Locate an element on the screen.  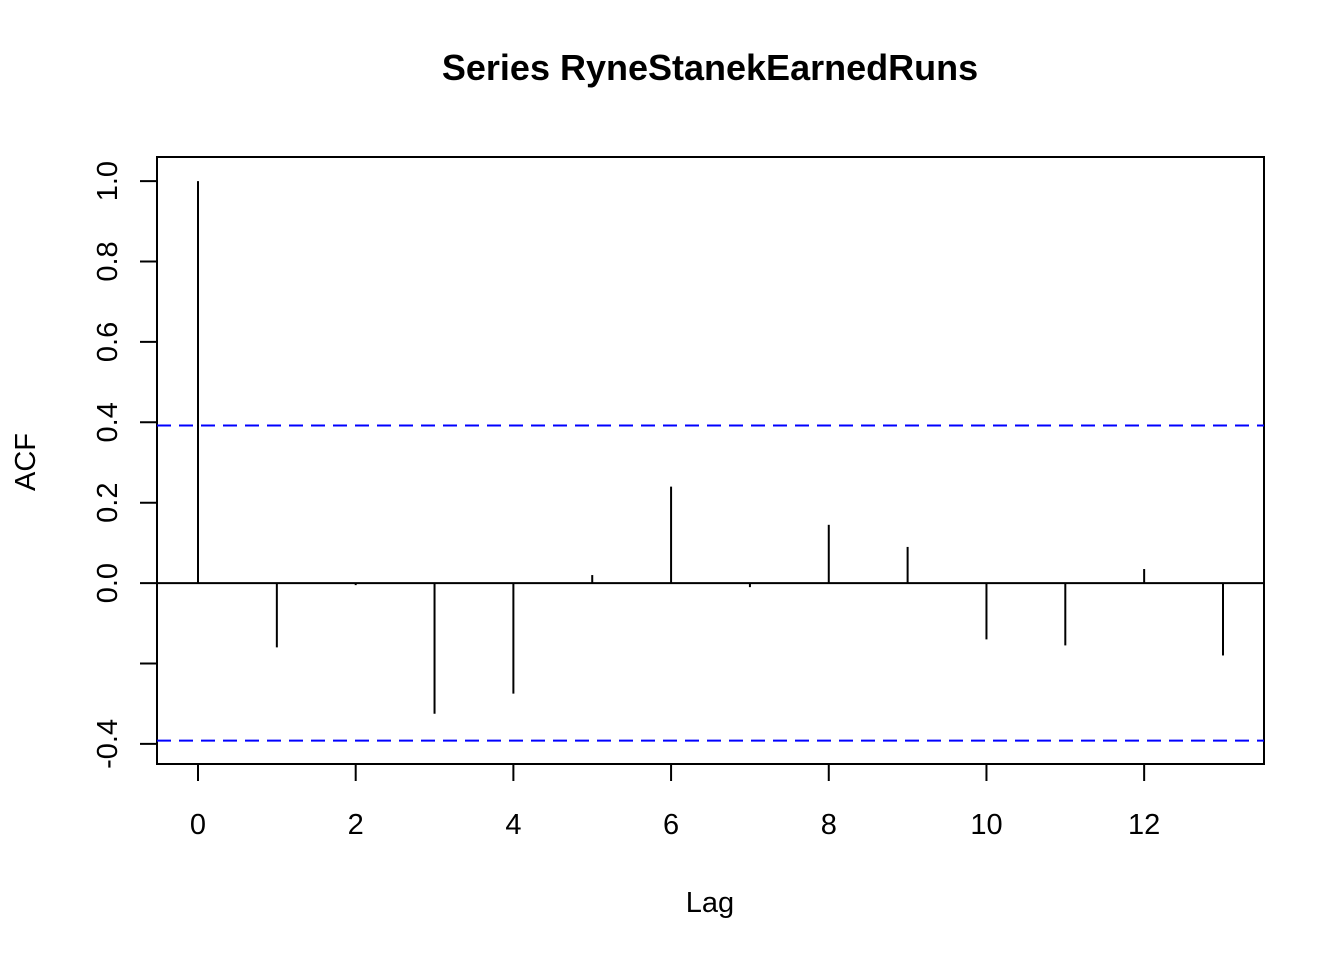
x-tick-label: 10 is located at coordinates (986, 825).